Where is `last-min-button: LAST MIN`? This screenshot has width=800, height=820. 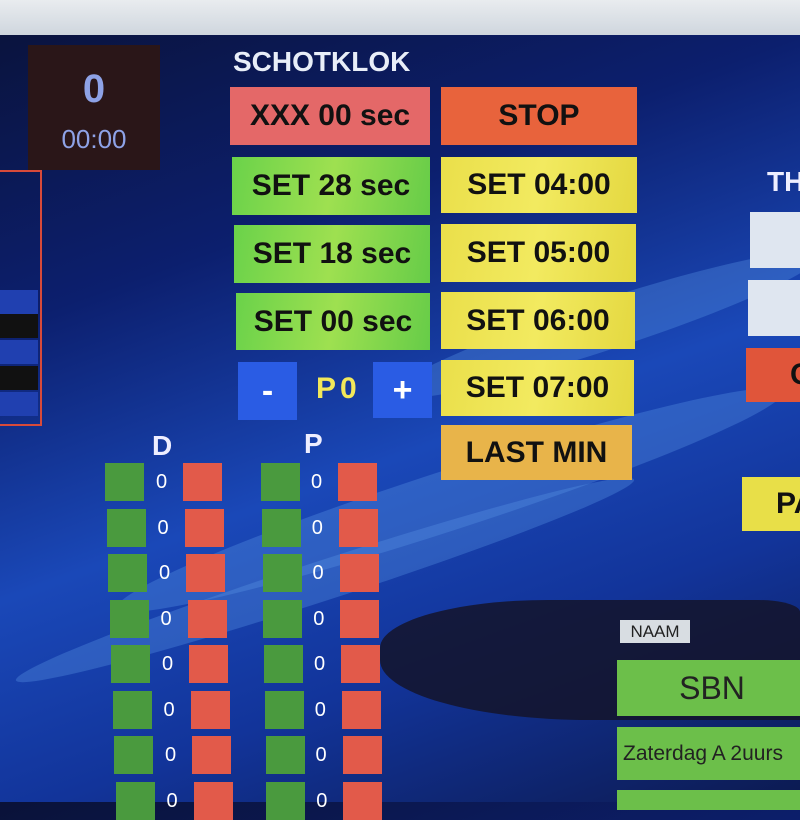
last-min-button: LAST MIN is located at coordinates (536, 452).